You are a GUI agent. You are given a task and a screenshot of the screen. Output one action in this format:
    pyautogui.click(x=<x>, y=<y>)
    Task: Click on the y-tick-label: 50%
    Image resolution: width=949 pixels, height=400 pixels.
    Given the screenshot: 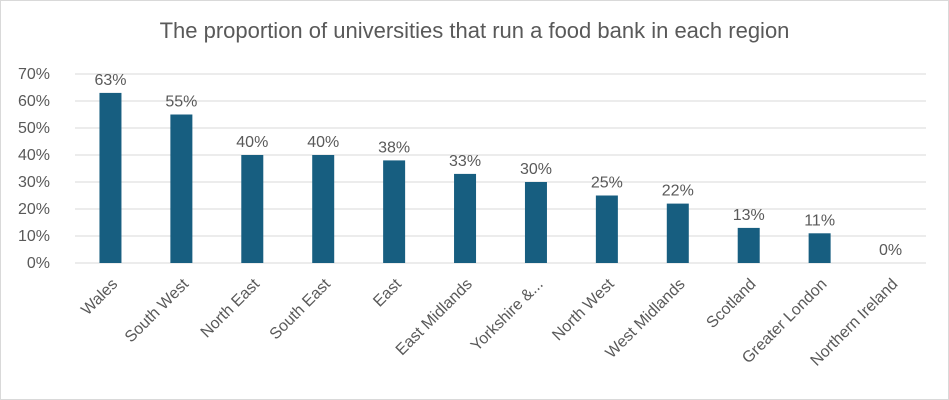 What is the action you would take?
    pyautogui.click(x=34, y=128)
    